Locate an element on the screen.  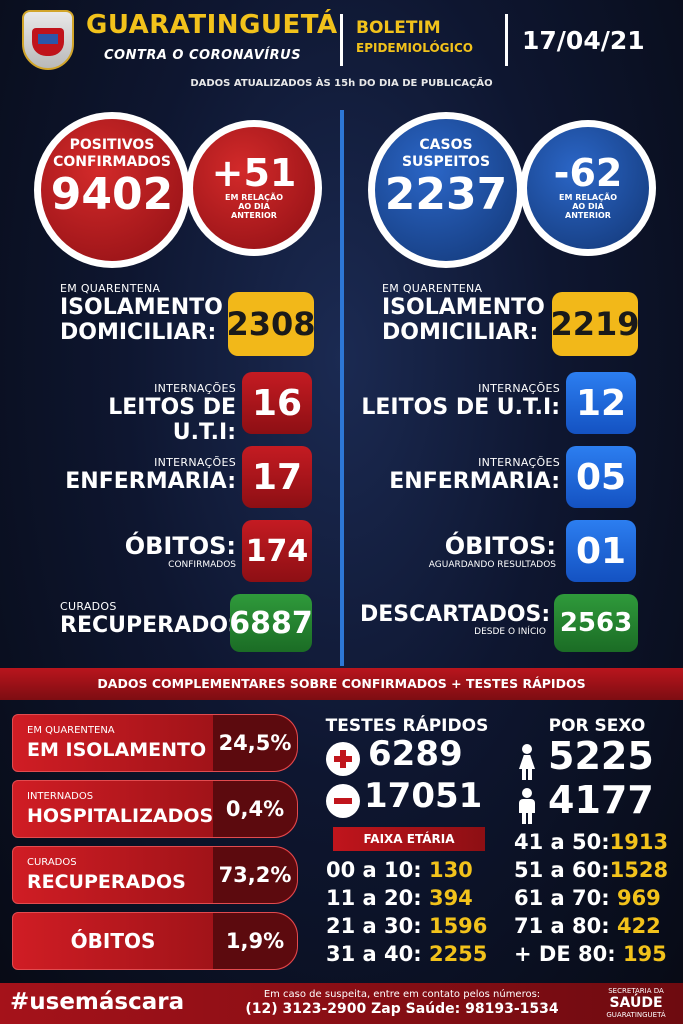
age-value: 1913 is located at coordinates (639, 842).